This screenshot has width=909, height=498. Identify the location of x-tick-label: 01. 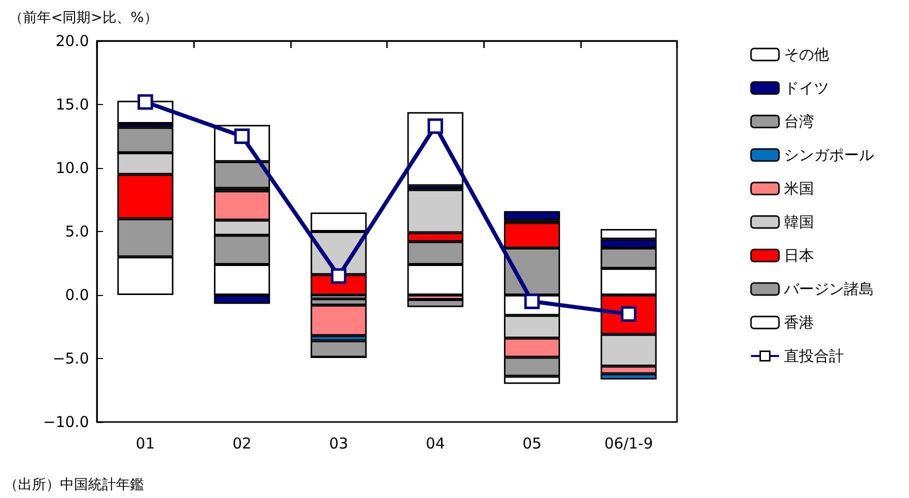
(145, 443).